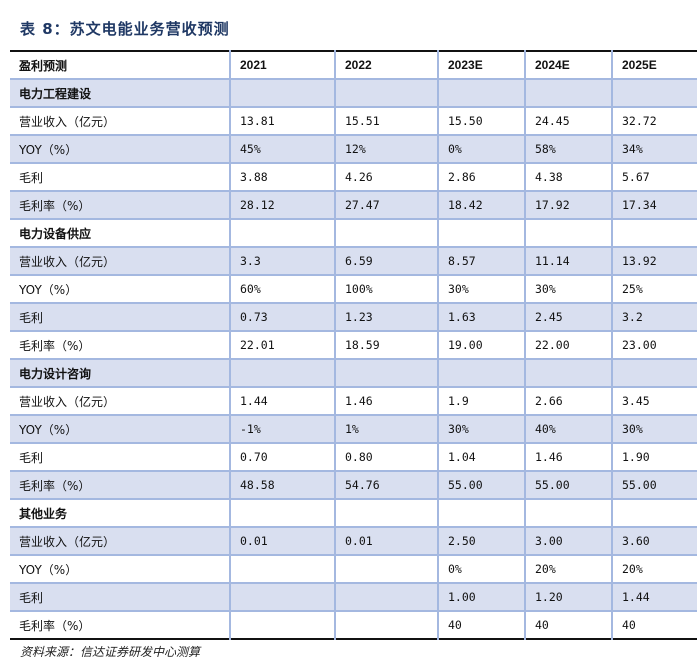 This screenshot has height=664, width=700. Describe the element at coordinates (386, 205) in the screenshot. I see `value-cell: 27.47` at that location.